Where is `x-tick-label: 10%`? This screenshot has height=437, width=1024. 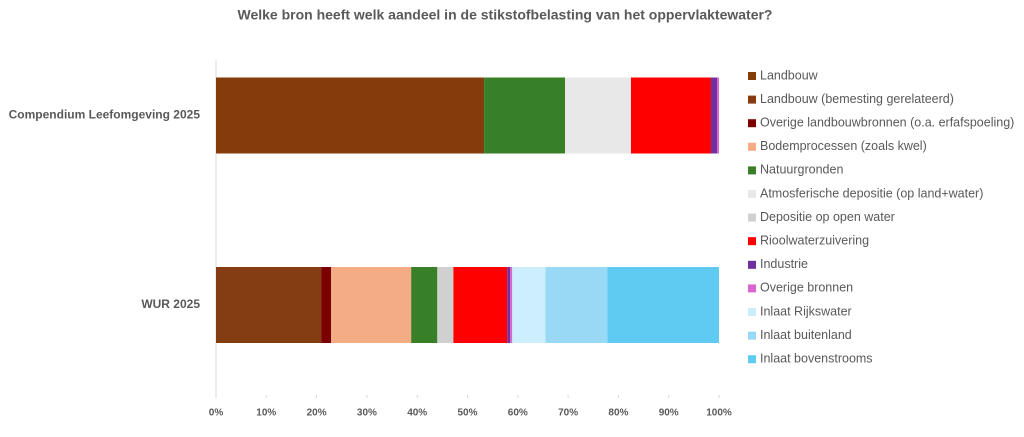
x-tick-label: 10% is located at coordinates (266, 413).